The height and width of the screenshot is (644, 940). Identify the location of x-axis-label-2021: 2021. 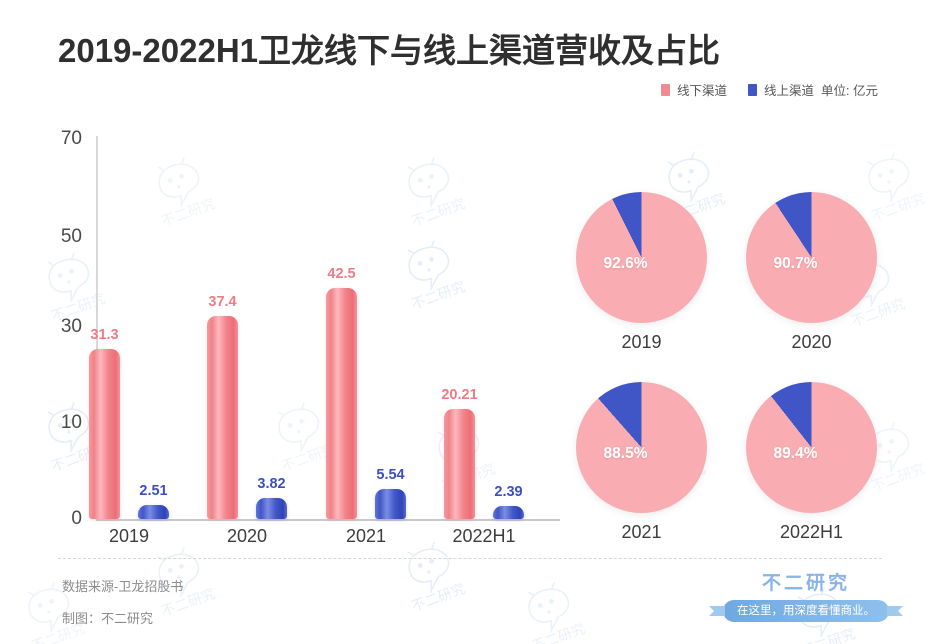
(366, 536).